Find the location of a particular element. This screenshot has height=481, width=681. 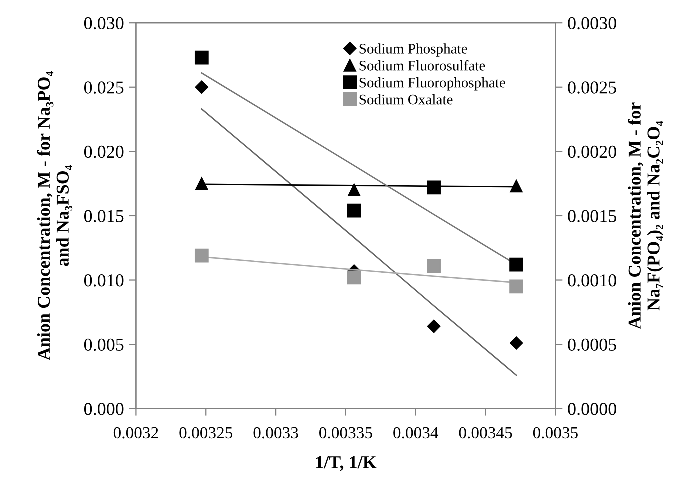

y2-tick-label: 0.0020 is located at coordinates (592, 152).